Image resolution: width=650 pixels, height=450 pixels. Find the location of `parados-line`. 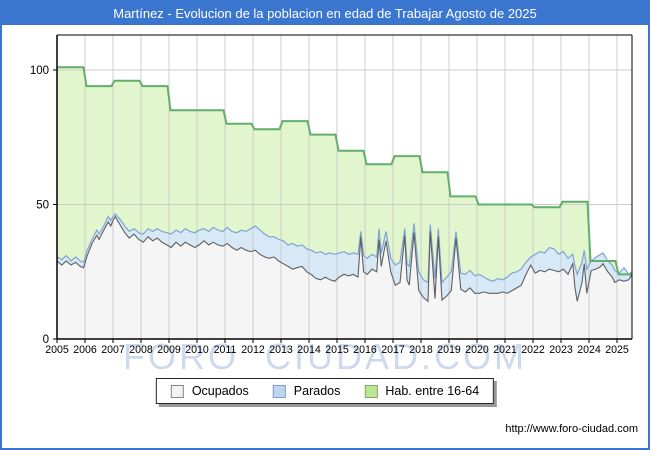

parados-line is located at coordinates (344, 248).